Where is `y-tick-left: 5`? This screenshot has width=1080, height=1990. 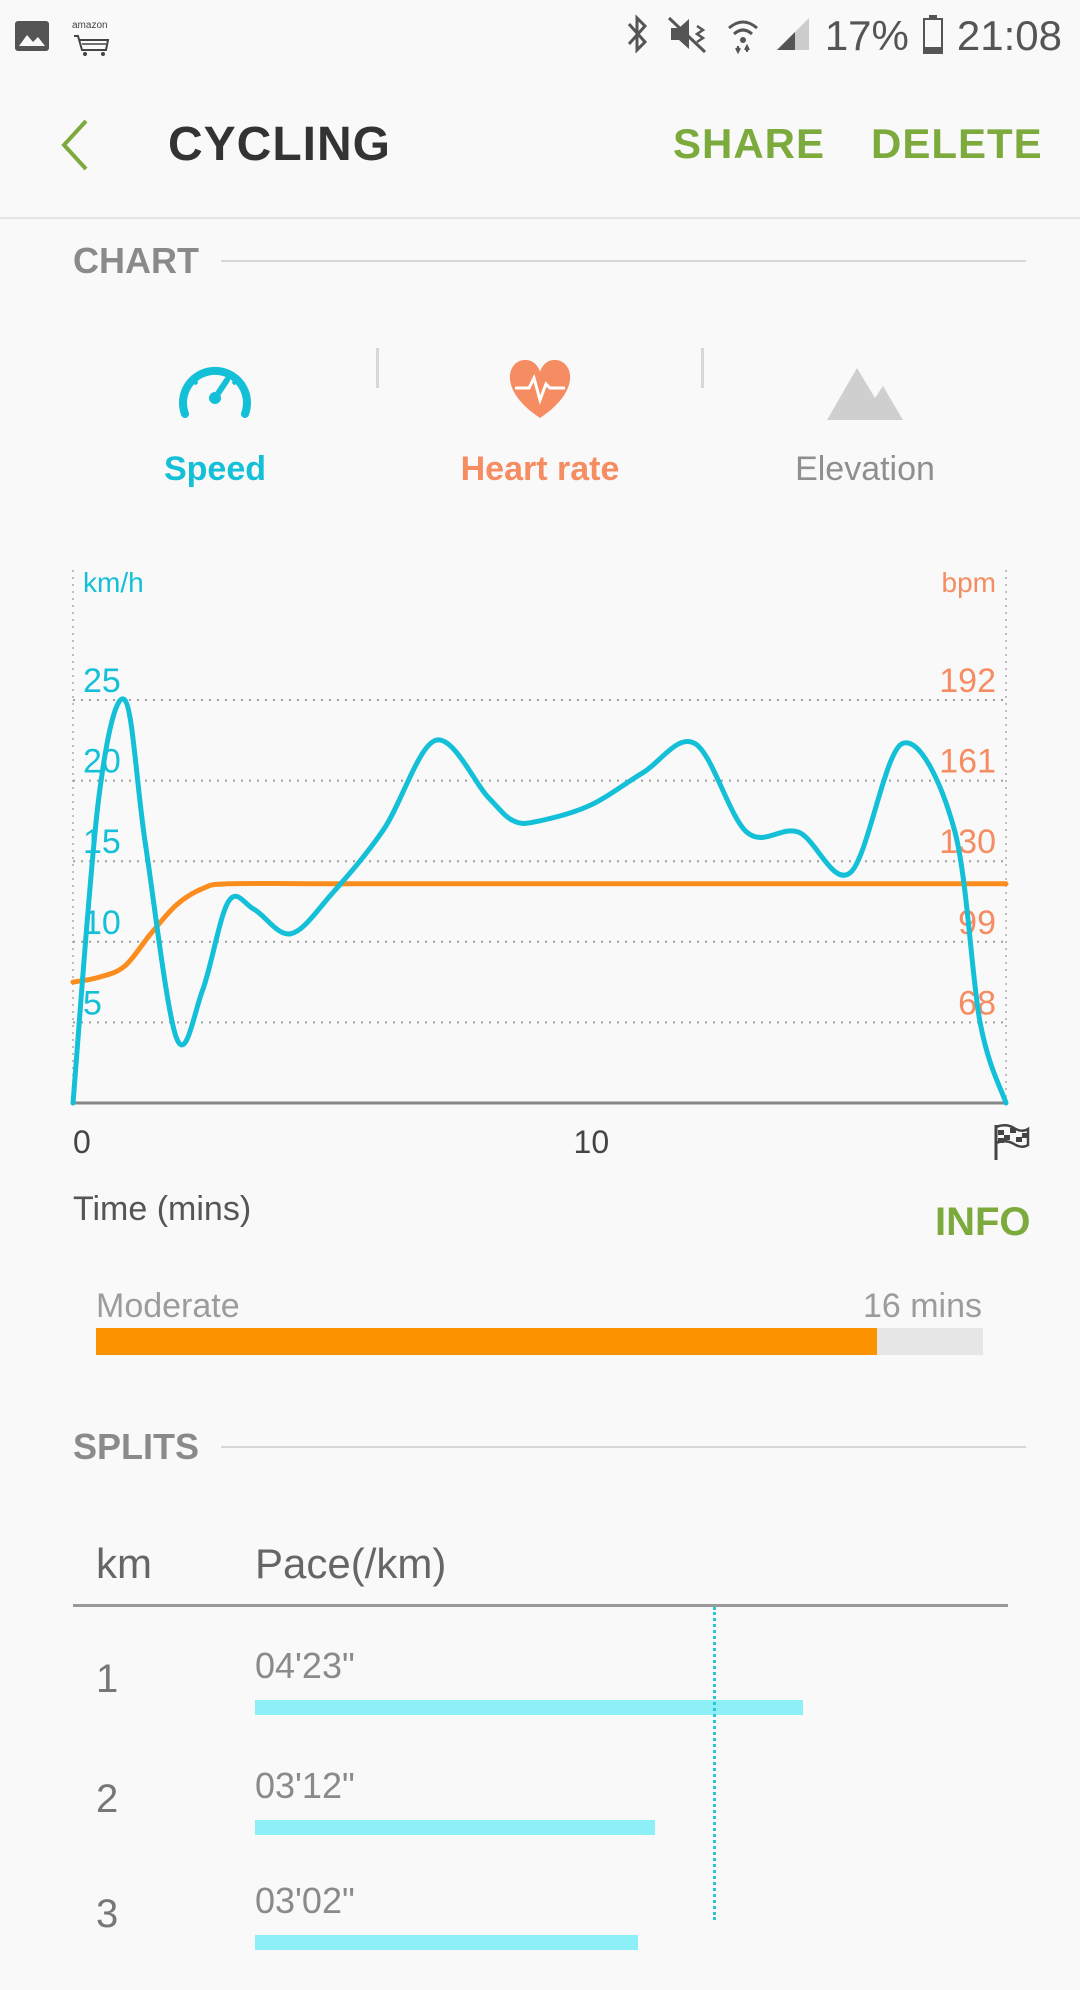
y-tick-left: 5 is located at coordinates (92, 1003).